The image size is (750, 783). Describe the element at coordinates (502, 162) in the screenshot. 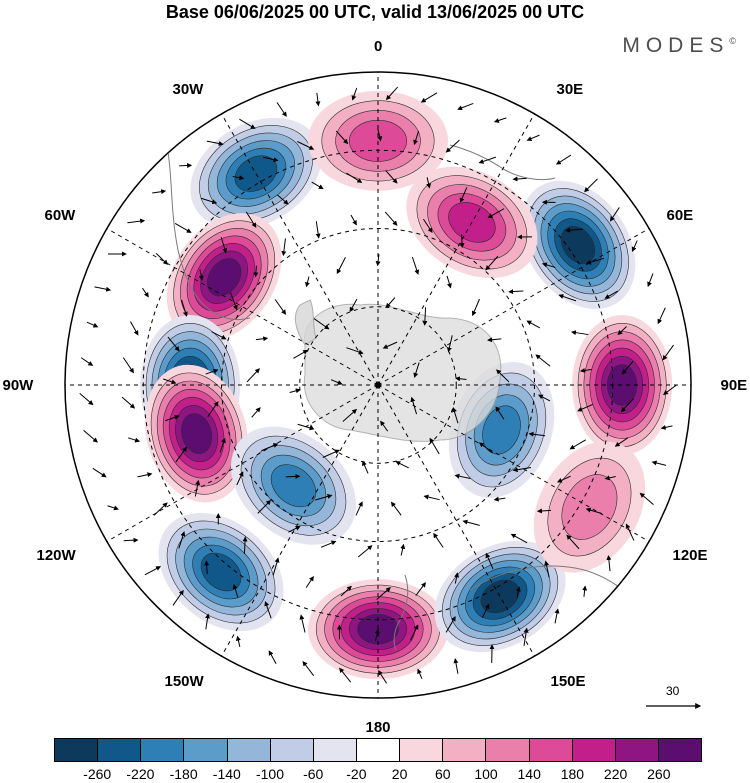

I see `africa-coast` at that location.